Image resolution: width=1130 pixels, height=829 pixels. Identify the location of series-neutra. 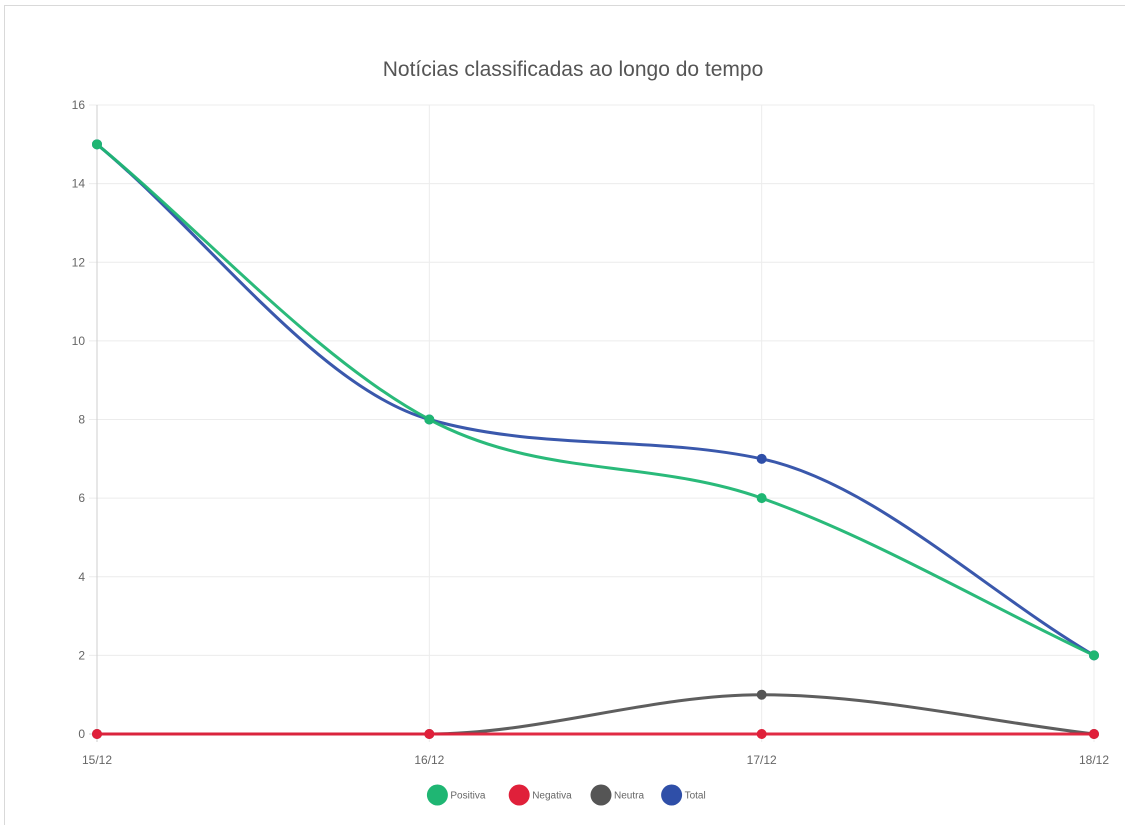
(595, 714).